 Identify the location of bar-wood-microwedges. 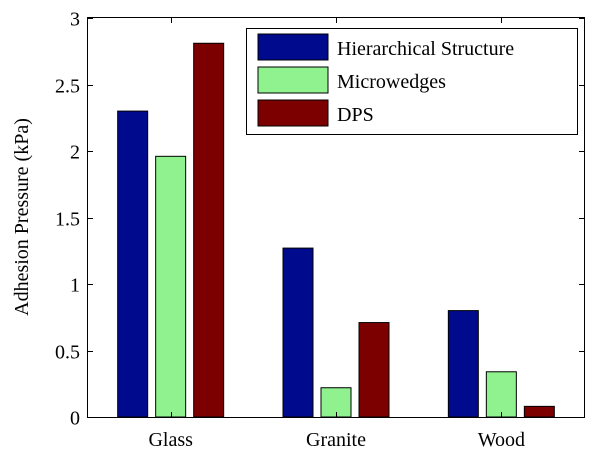
(501, 394).